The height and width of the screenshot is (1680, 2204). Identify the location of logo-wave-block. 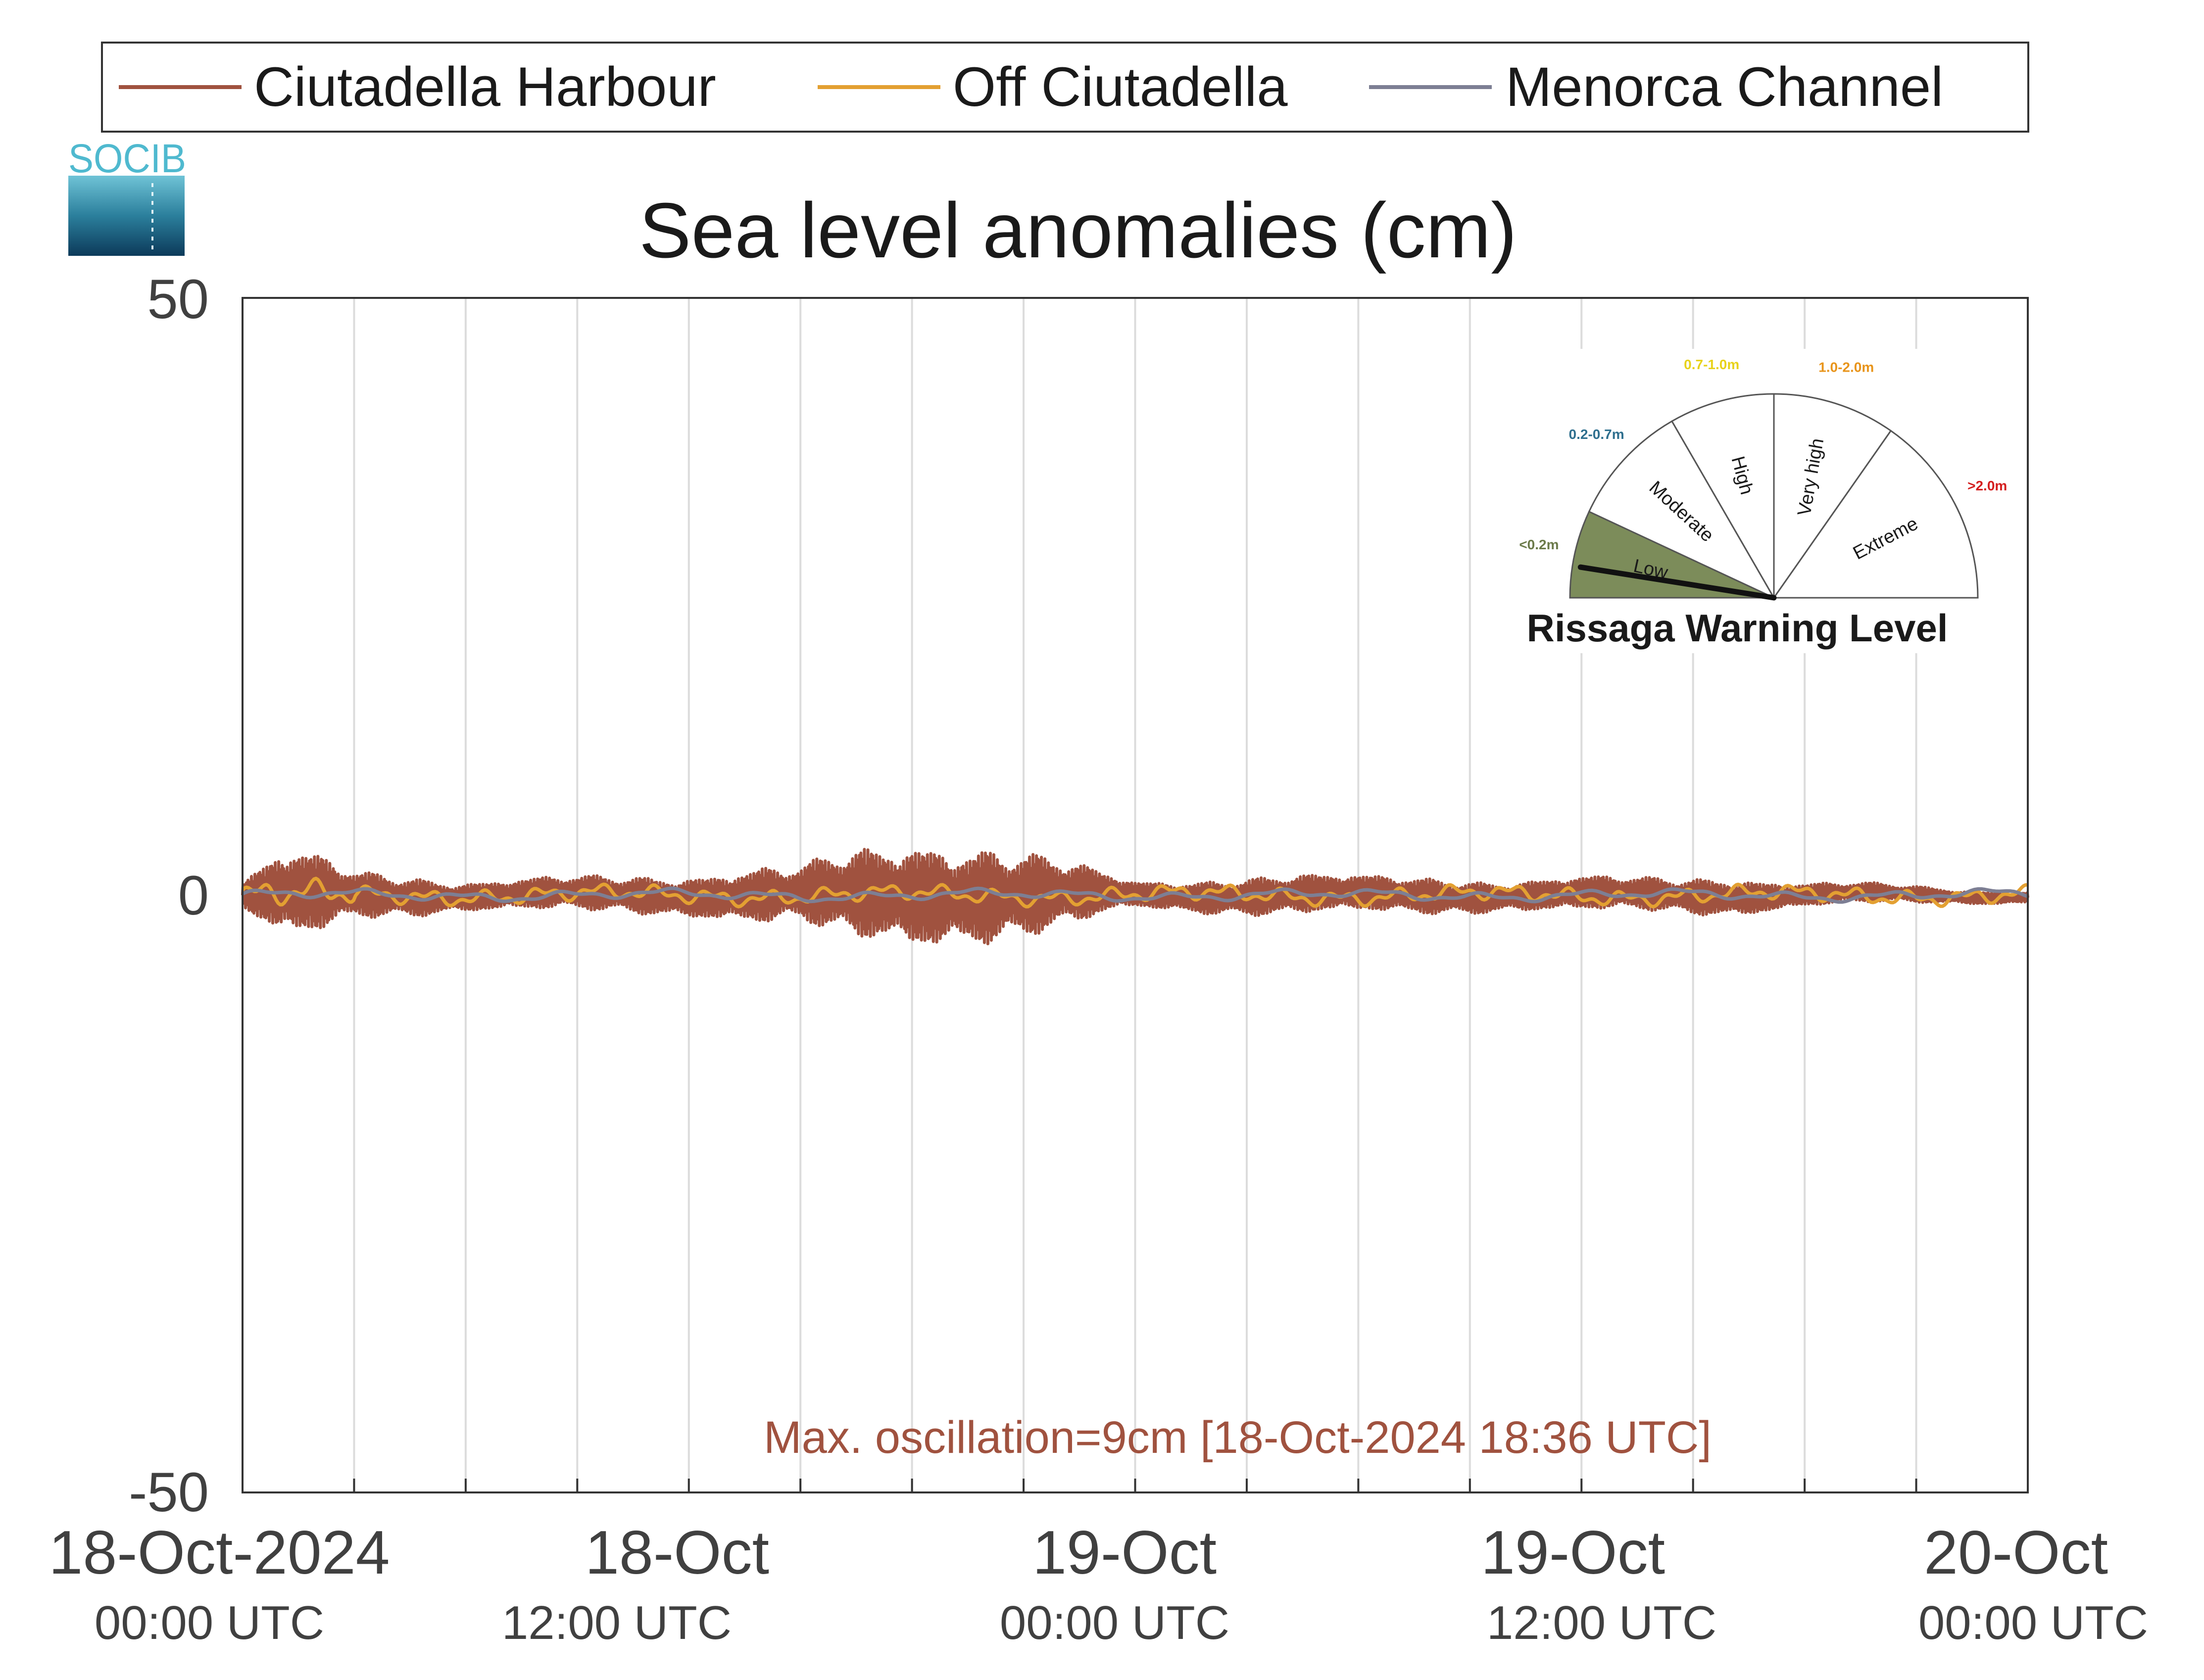
(126, 216).